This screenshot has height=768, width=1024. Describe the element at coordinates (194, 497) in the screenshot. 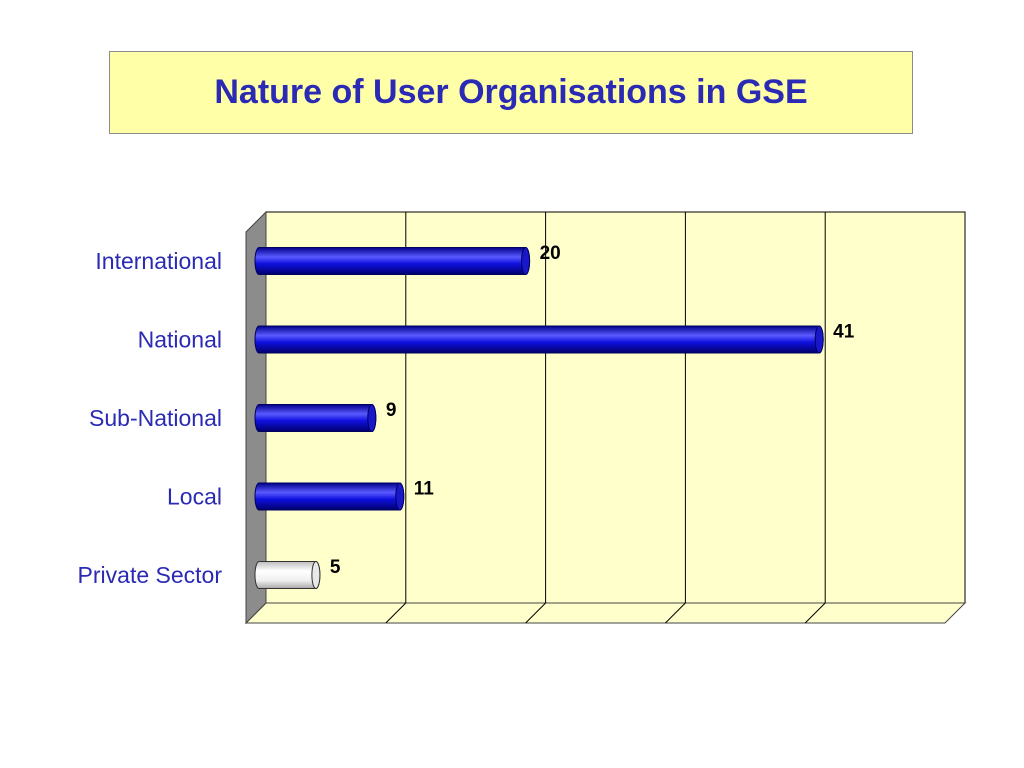

I see `category-label: Local` at that location.